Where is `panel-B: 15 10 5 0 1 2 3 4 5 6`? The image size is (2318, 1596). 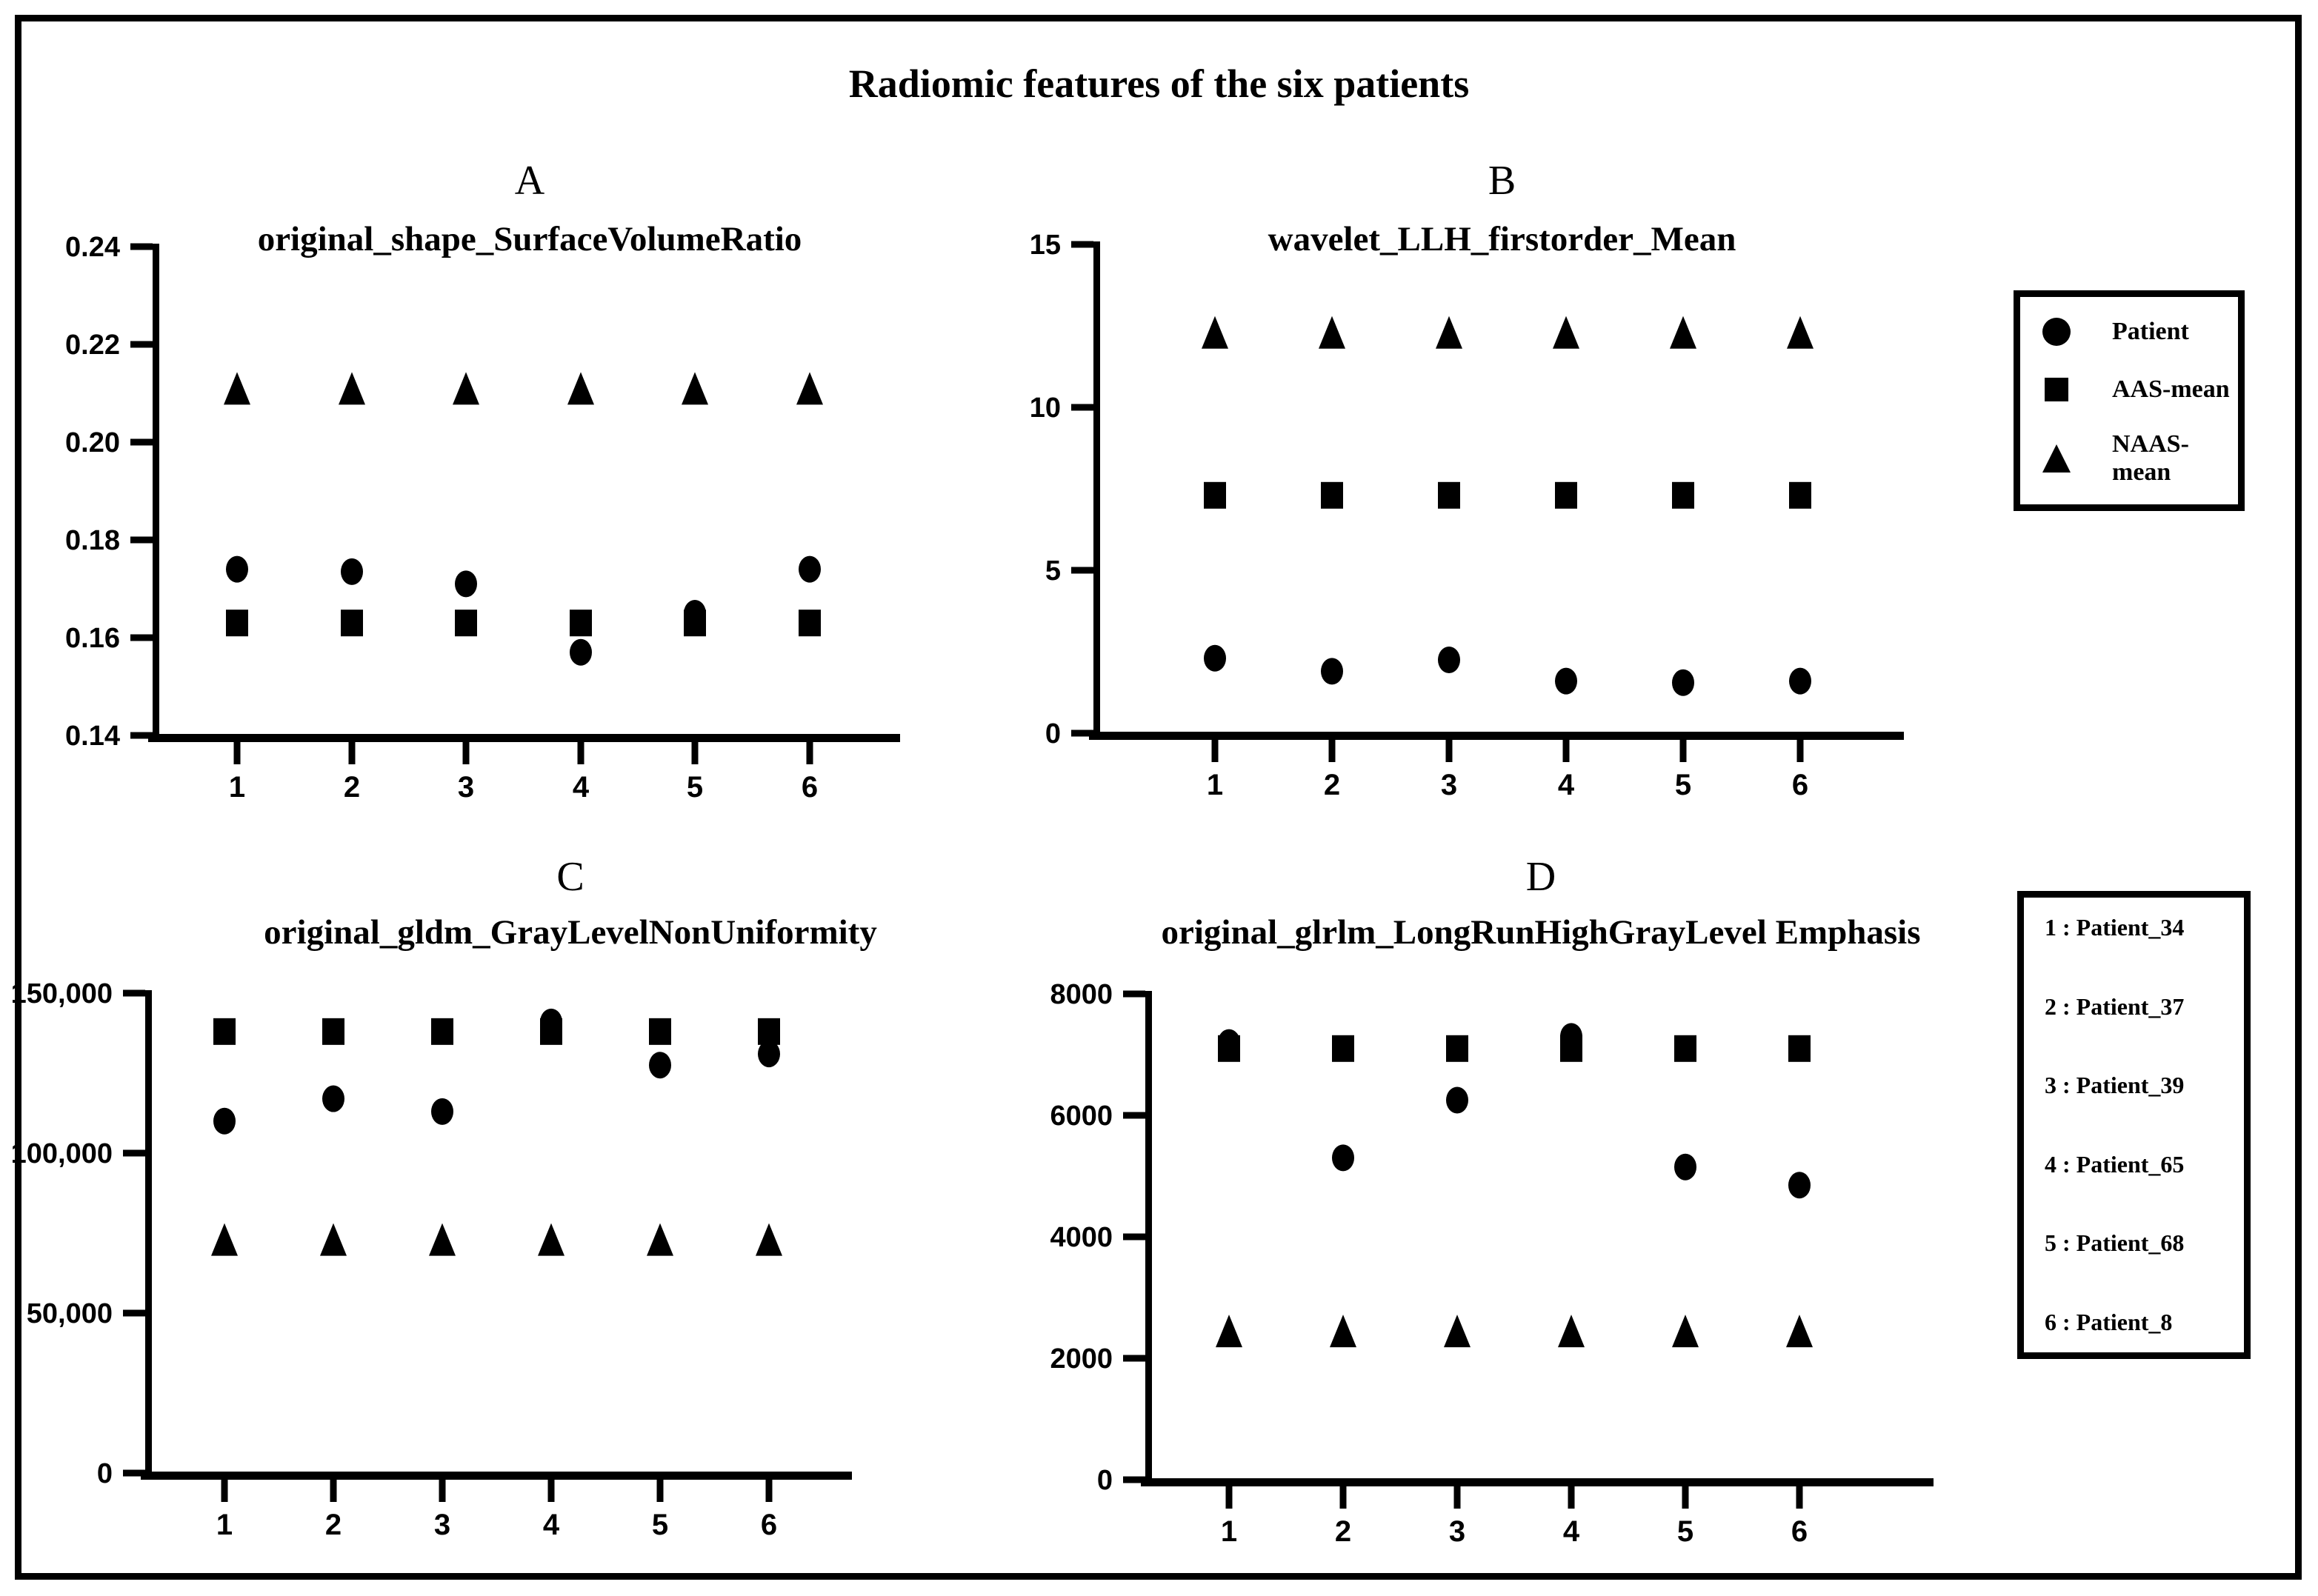 panel-B: 15 10 5 0 1 2 3 4 5 6 is located at coordinates (1467, 515).